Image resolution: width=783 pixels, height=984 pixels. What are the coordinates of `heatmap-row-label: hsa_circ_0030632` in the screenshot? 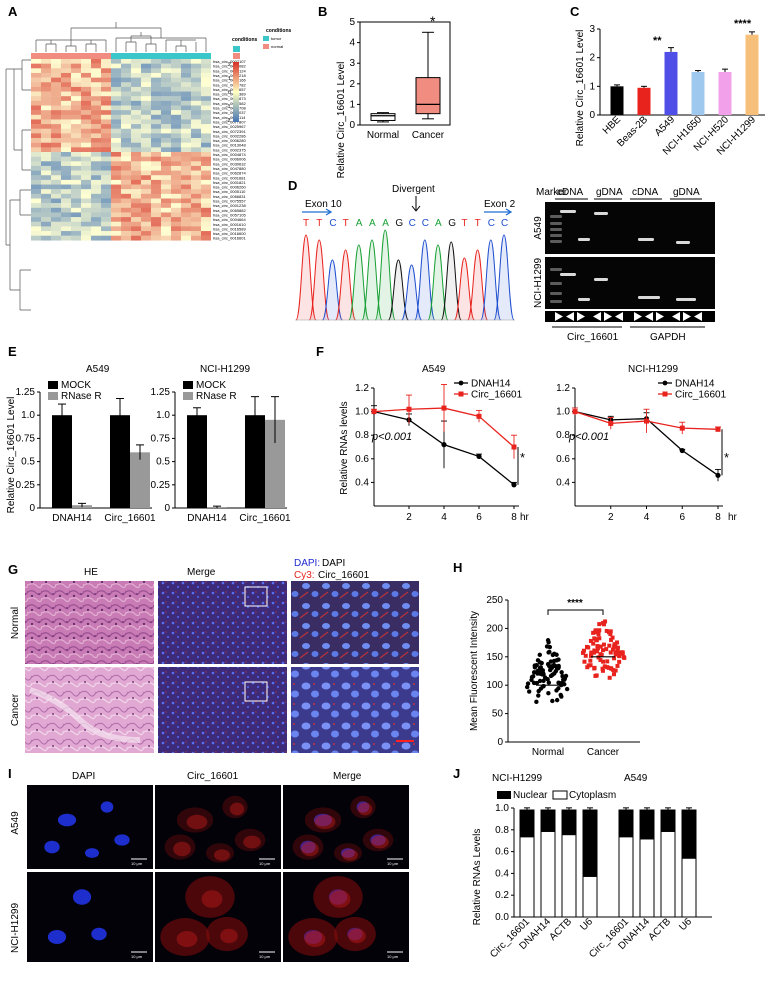 It's located at (229, 163).